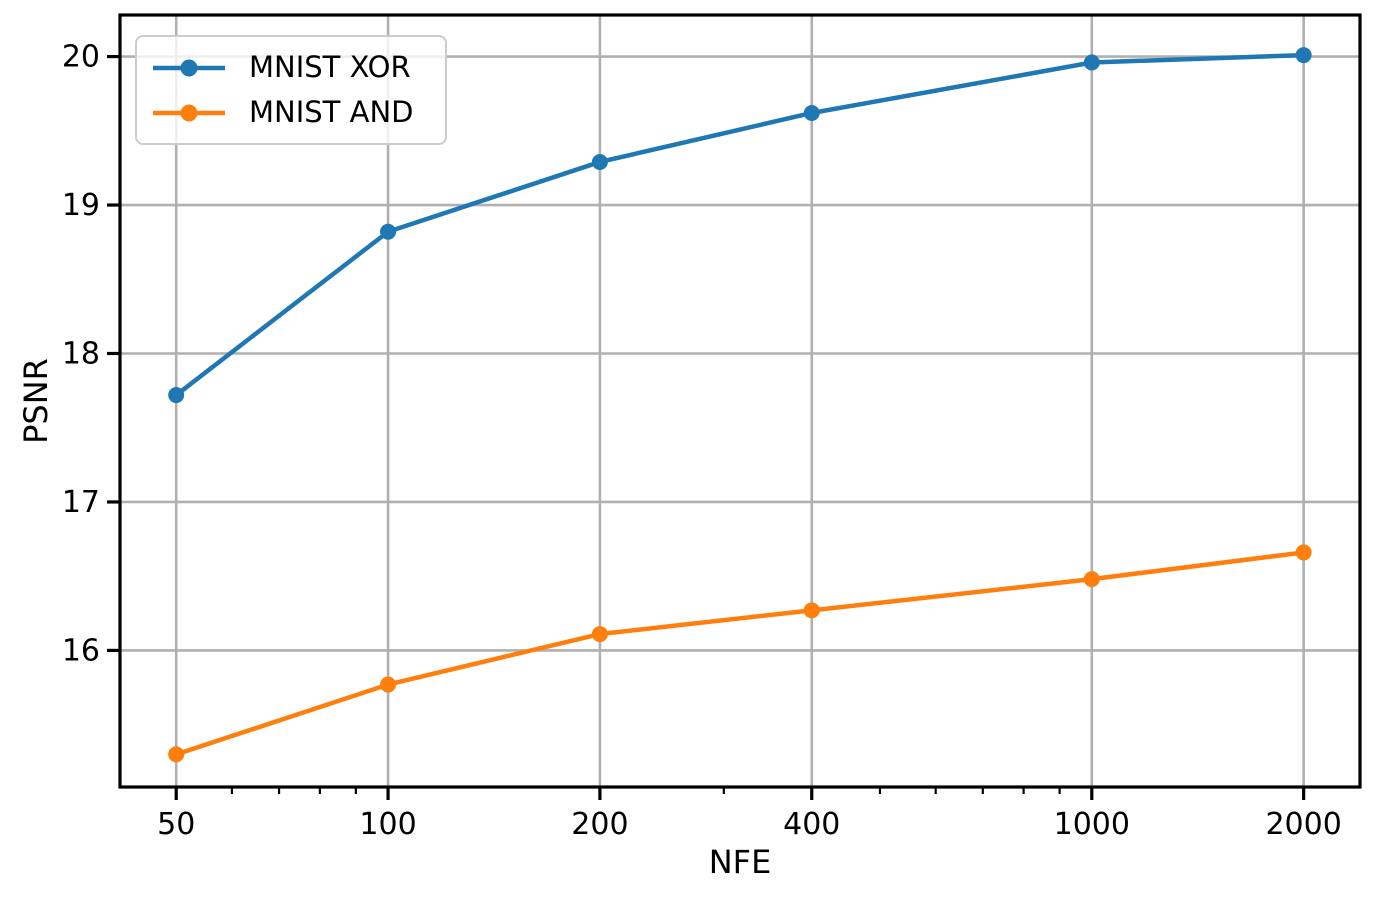  Describe the element at coordinates (599, 824) in the screenshot. I see `x-tick-label: 200` at that location.